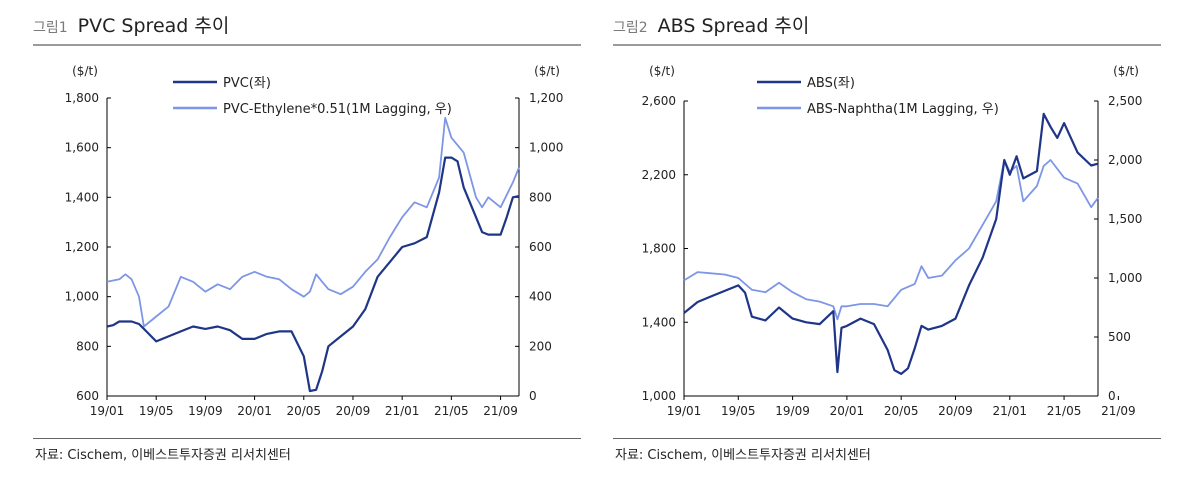  What do you see at coordinates (87, 396) in the screenshot?
I see `y-tick-label-left: 600` at bounding box center [87, 396].